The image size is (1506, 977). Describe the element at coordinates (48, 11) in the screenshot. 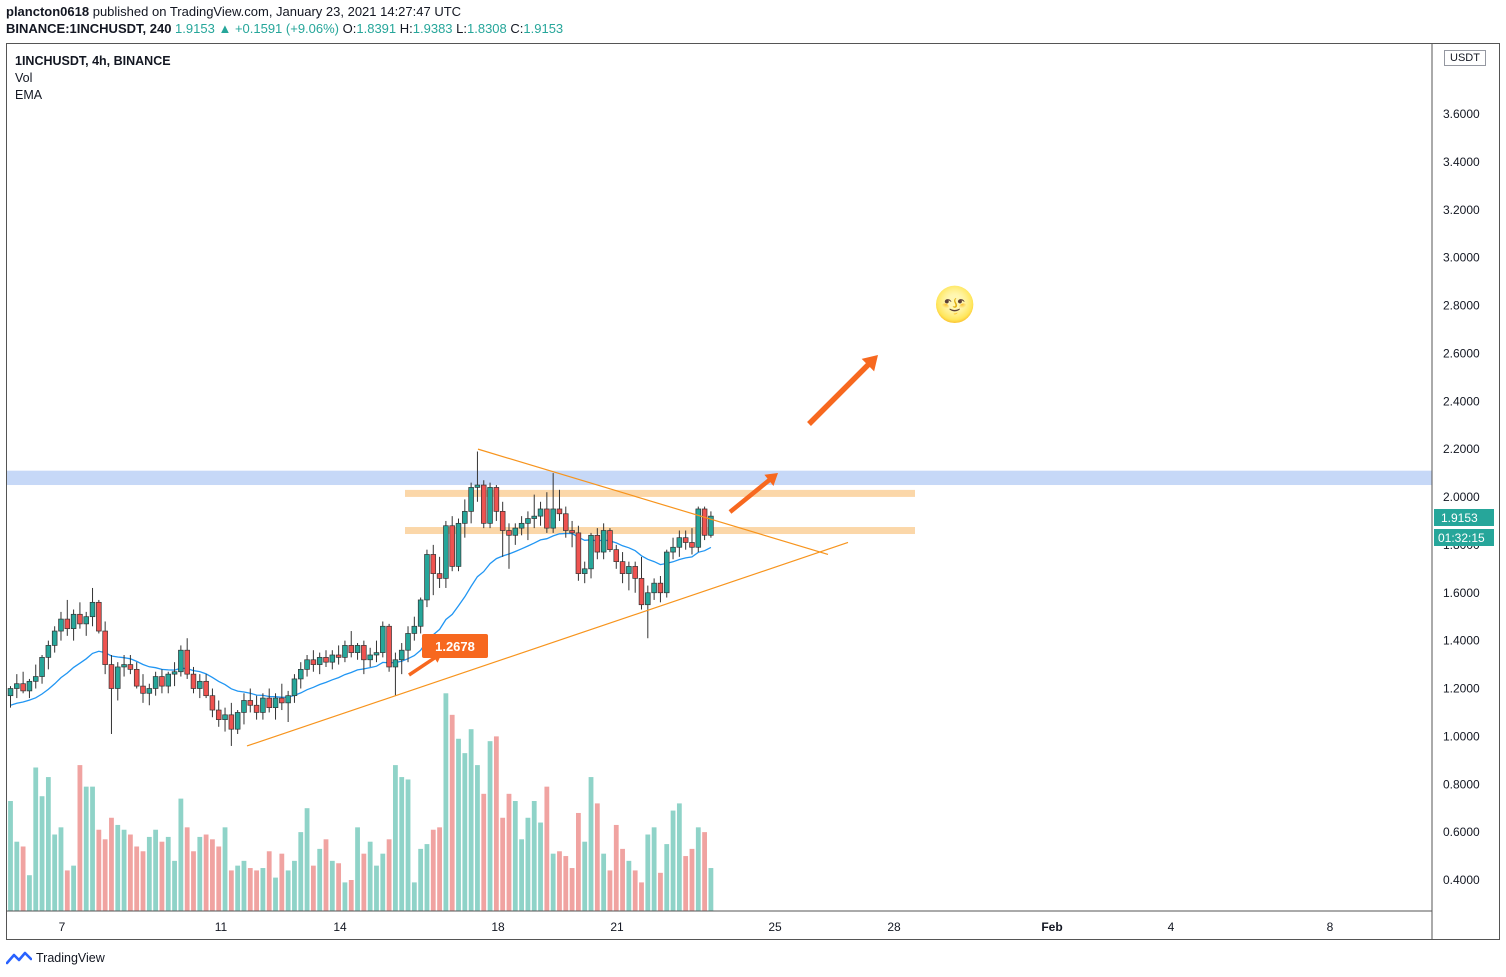

I see `author-name: plancton0618` at that location.